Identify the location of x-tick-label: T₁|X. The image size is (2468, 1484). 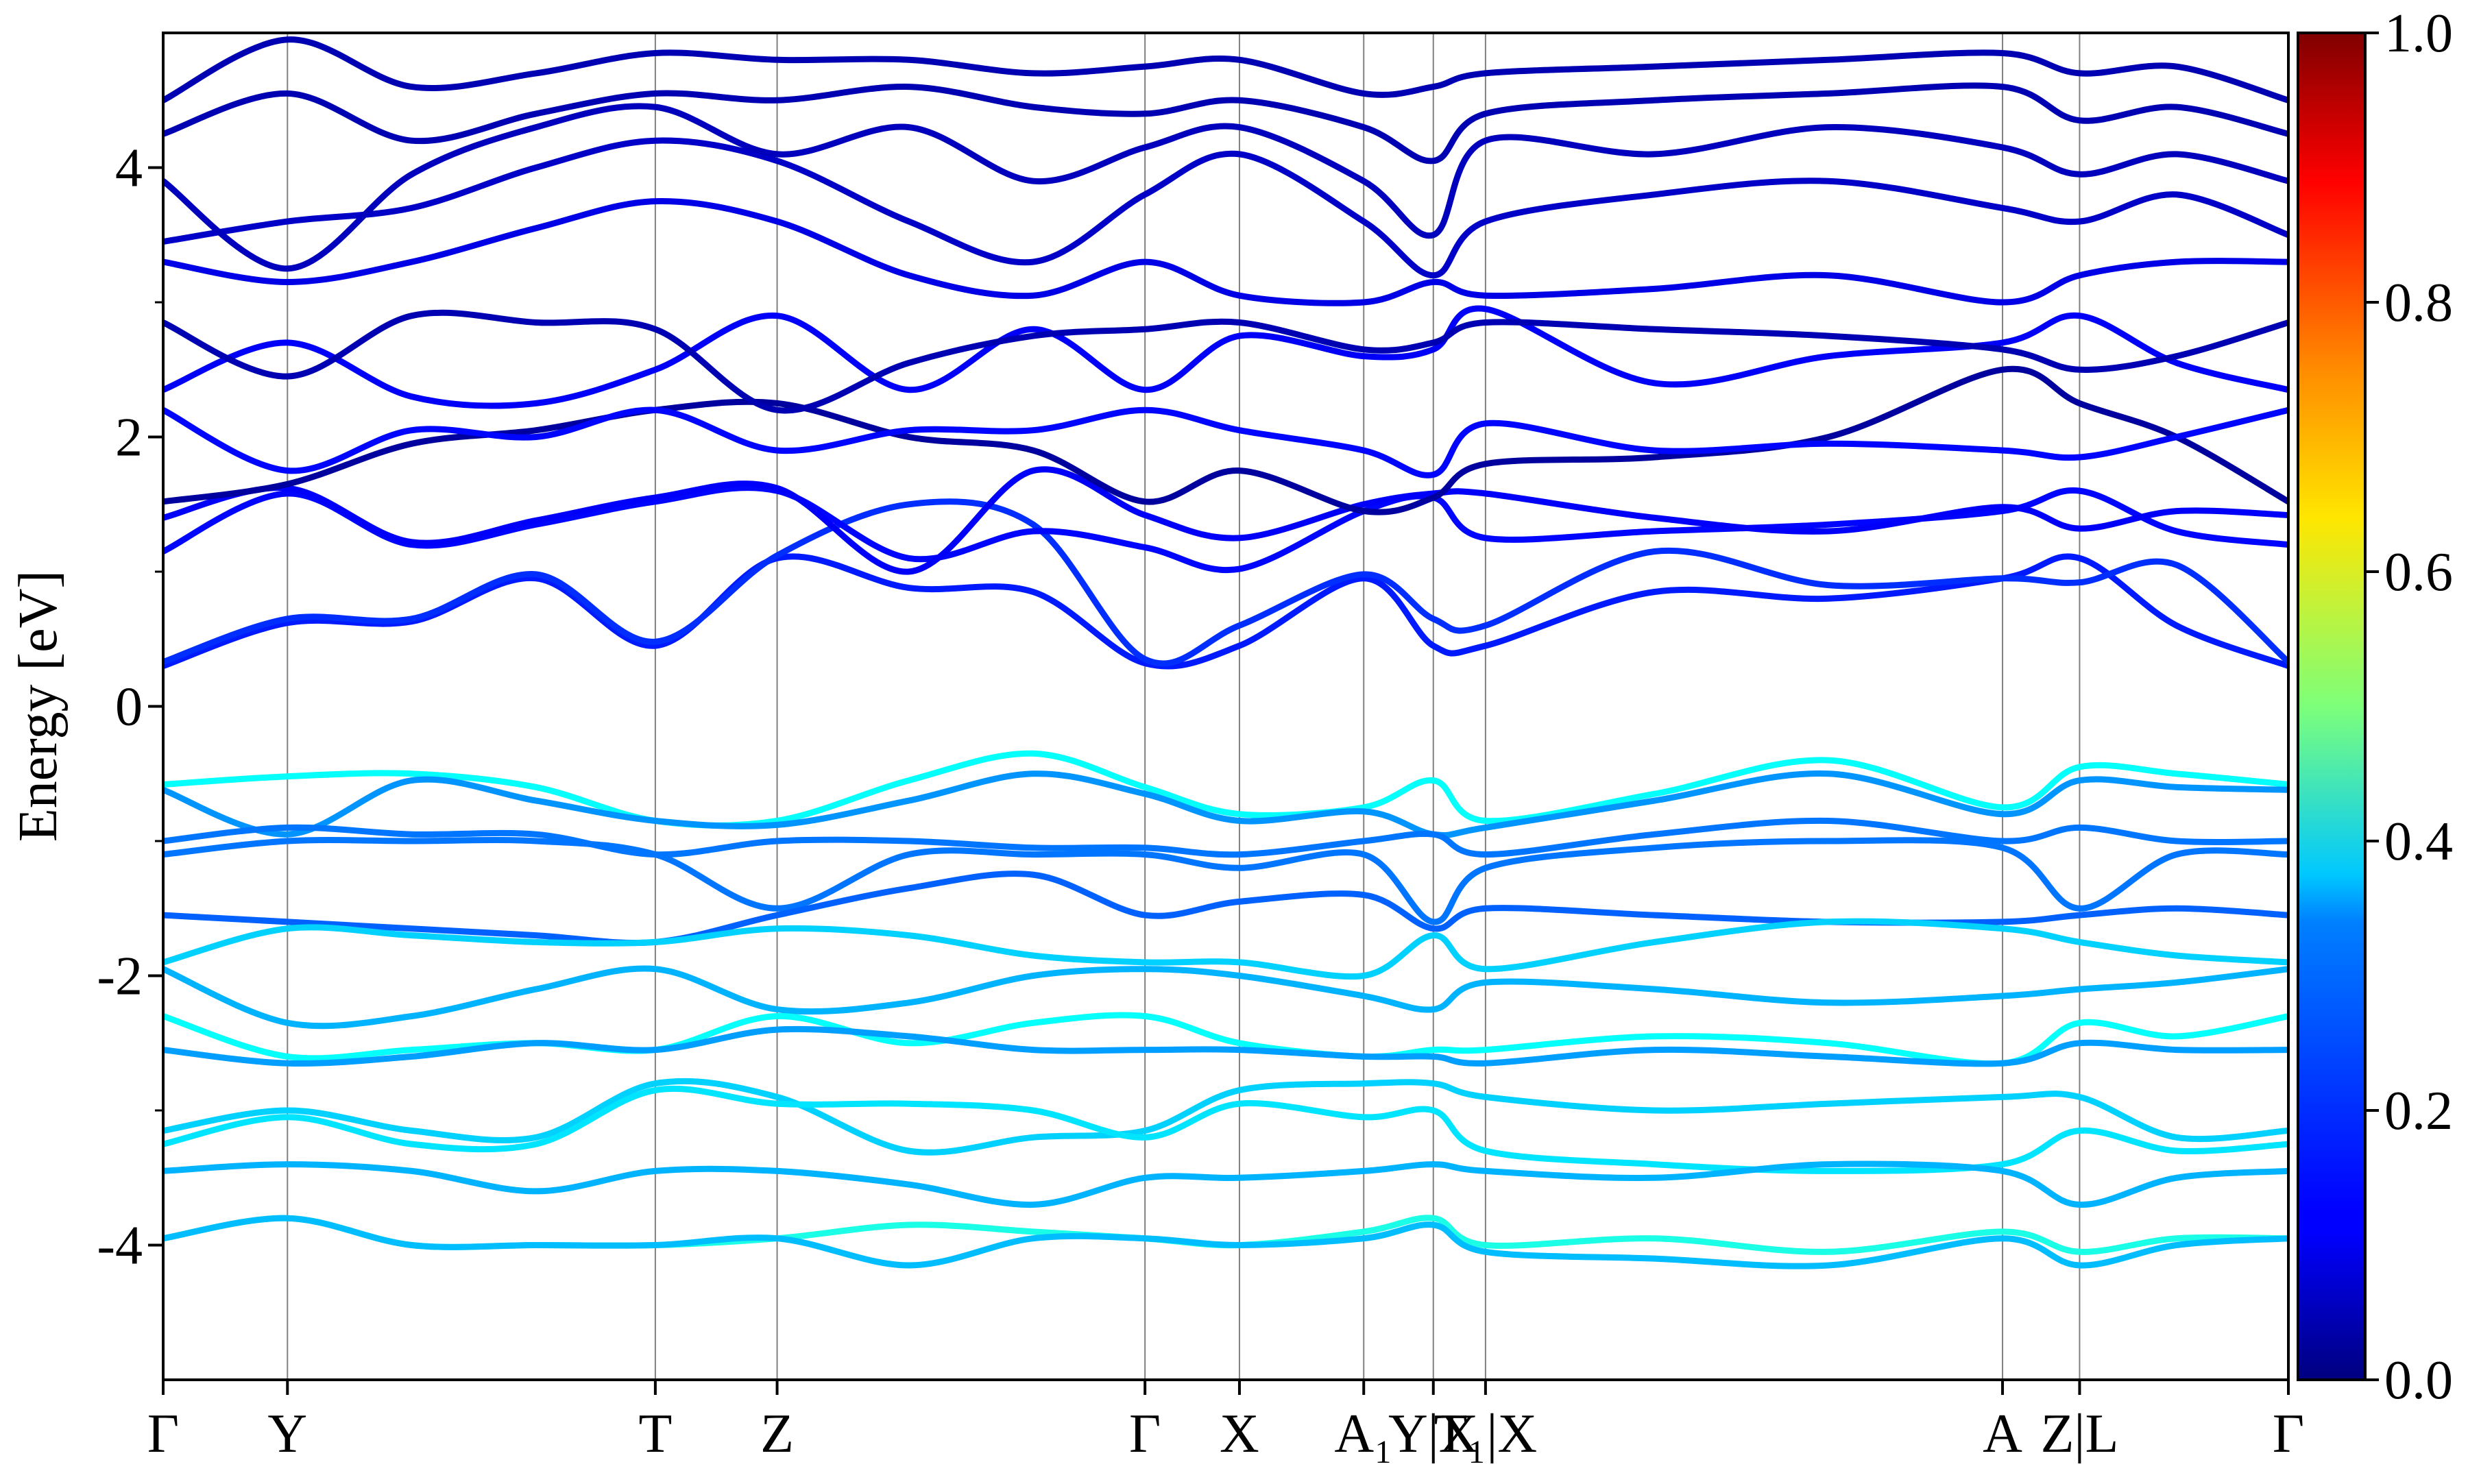
(1486, 1434).